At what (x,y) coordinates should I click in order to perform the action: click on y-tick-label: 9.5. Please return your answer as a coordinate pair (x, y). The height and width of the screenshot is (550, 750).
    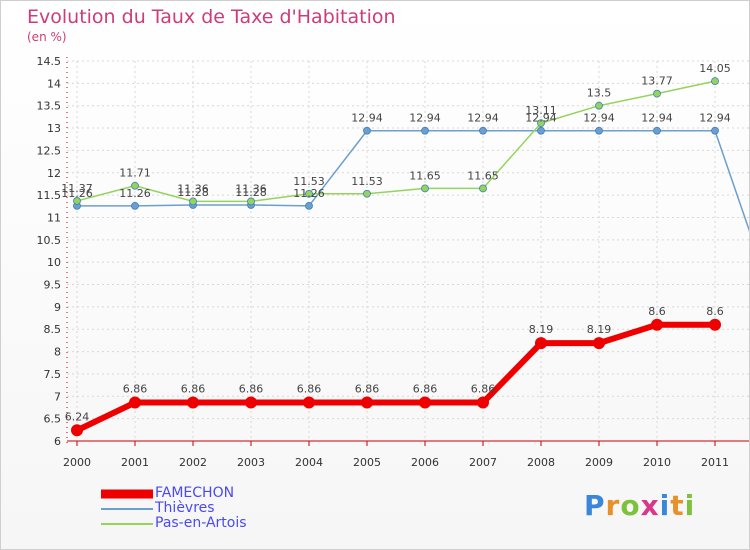
    Looking at the image, I should click on (53, 285).